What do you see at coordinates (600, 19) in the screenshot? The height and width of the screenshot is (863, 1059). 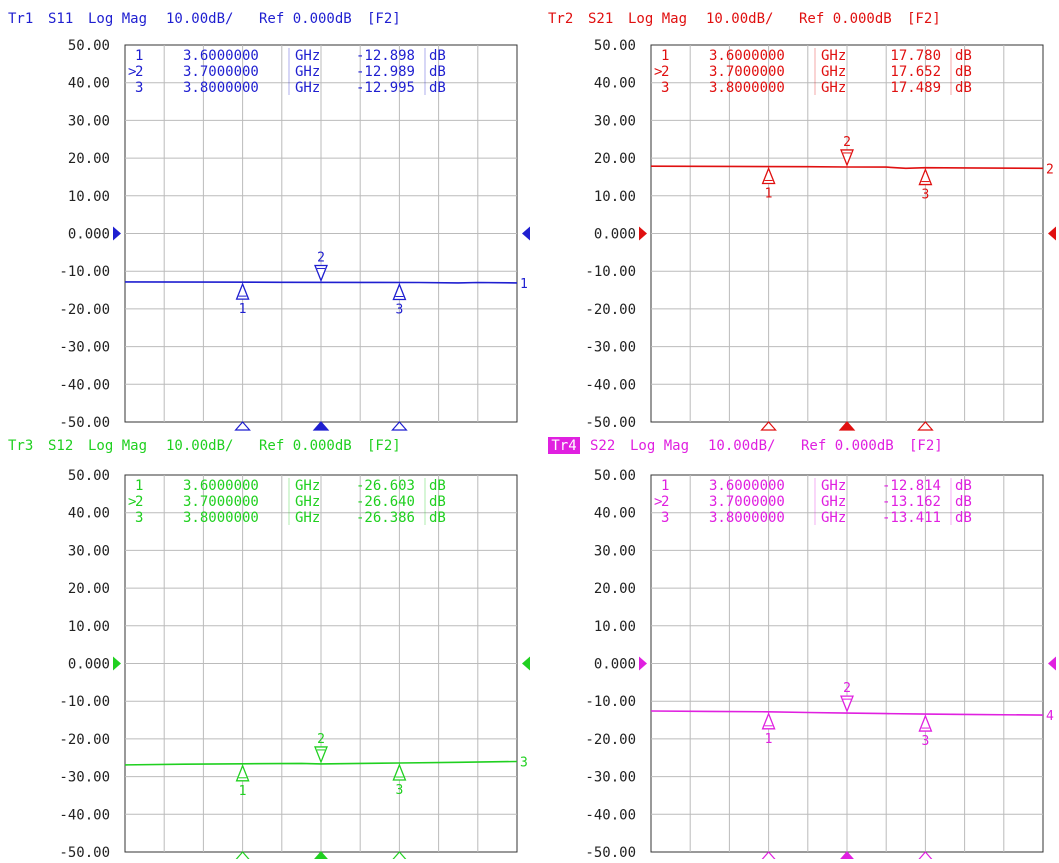 I see `measurement-label: S21` at bounding box center [600, 19].